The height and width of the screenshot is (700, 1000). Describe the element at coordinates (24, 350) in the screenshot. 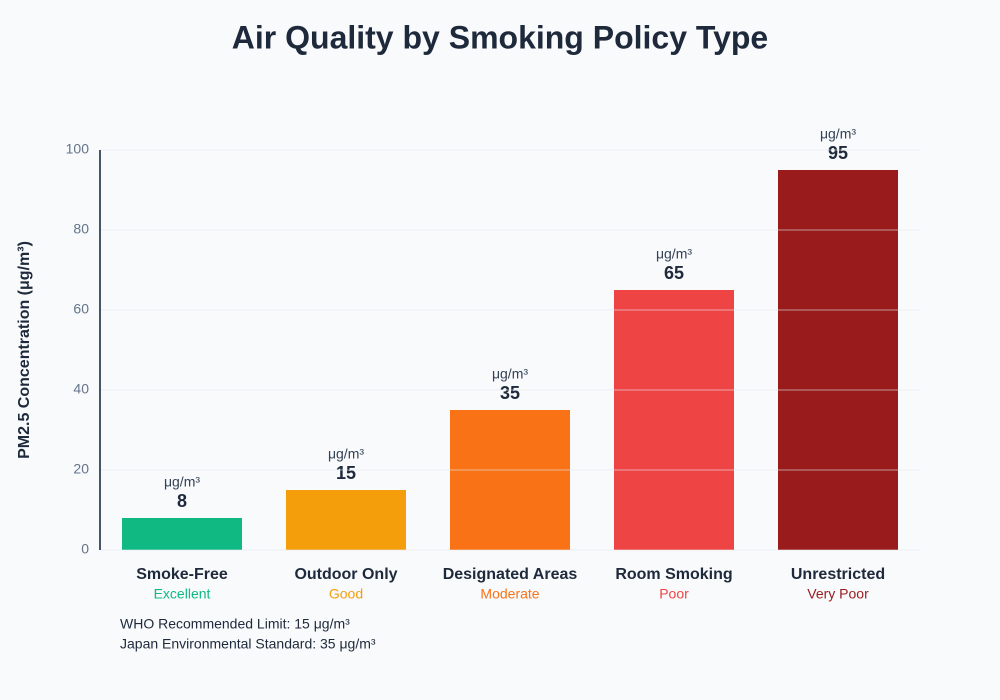

I see `y-axis-label: PM2.5 Concentration (μg/m³)` at that location.